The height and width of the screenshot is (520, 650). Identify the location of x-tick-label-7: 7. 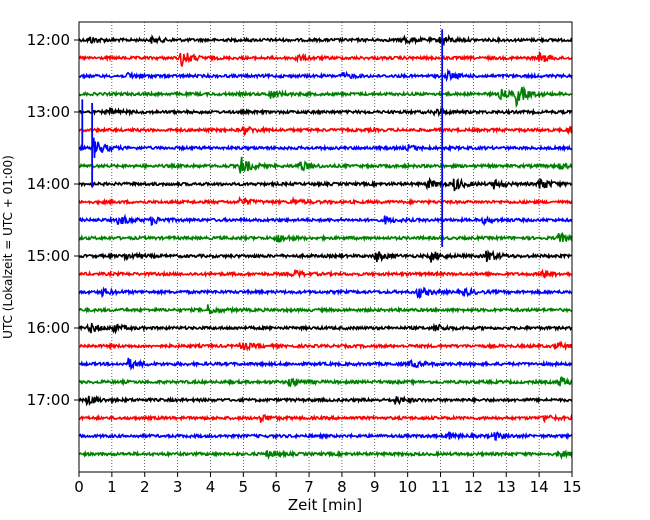
(309, 487).